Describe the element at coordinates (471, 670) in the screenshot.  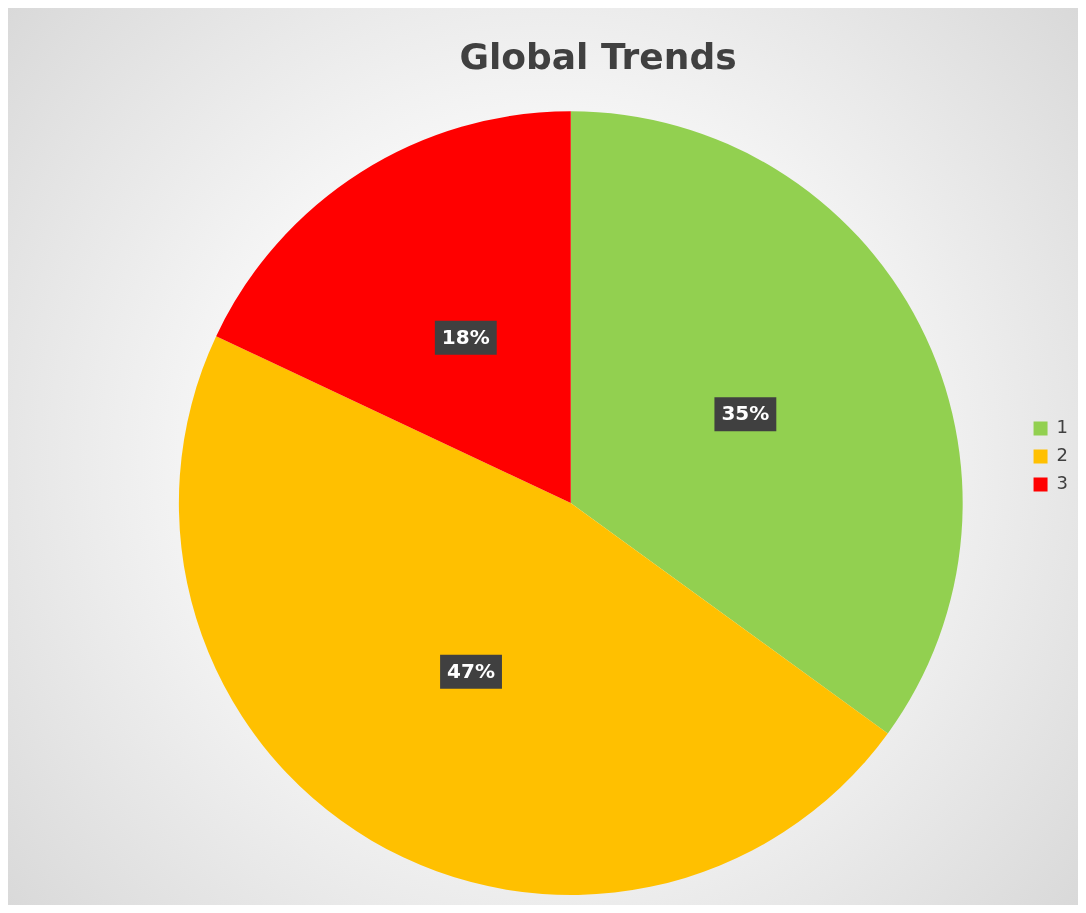
I see `data-label: 47%` at that location.